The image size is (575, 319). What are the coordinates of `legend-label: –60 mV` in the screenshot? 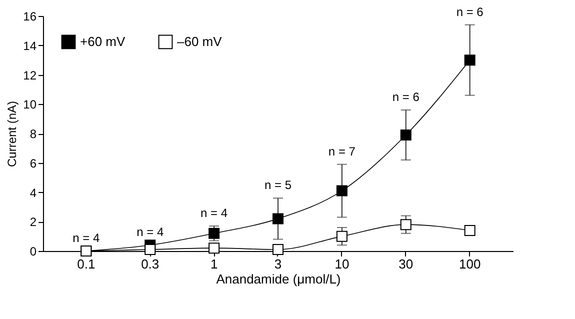 It's located at (199, 41).